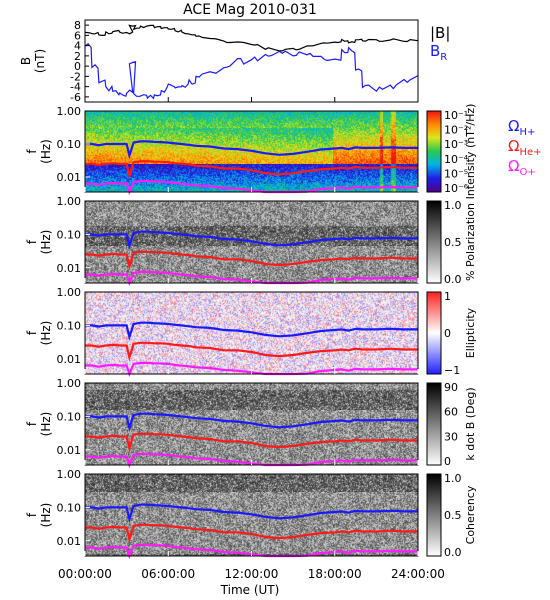 The height and width of the screenshot is (600, 550). I want to click on colorbar-tick-label: 60, so click(451, 412).